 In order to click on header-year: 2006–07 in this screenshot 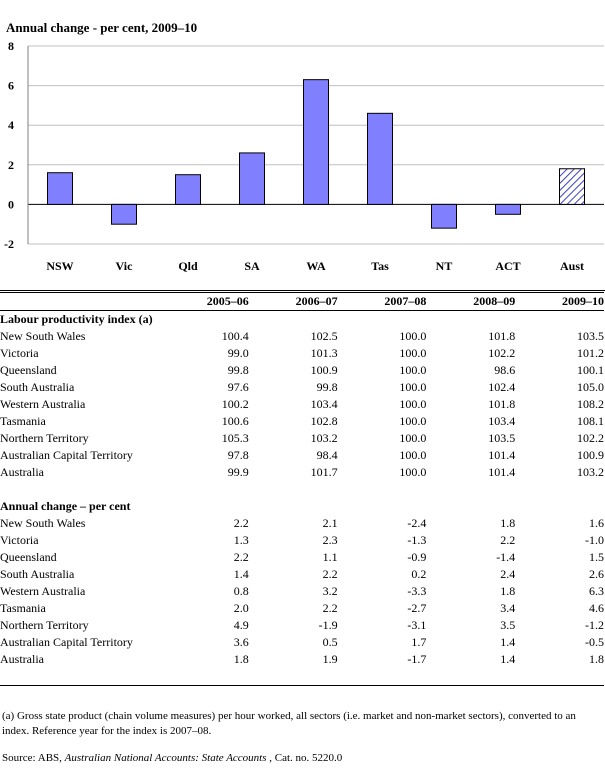, I will do `click(293, 301)`.